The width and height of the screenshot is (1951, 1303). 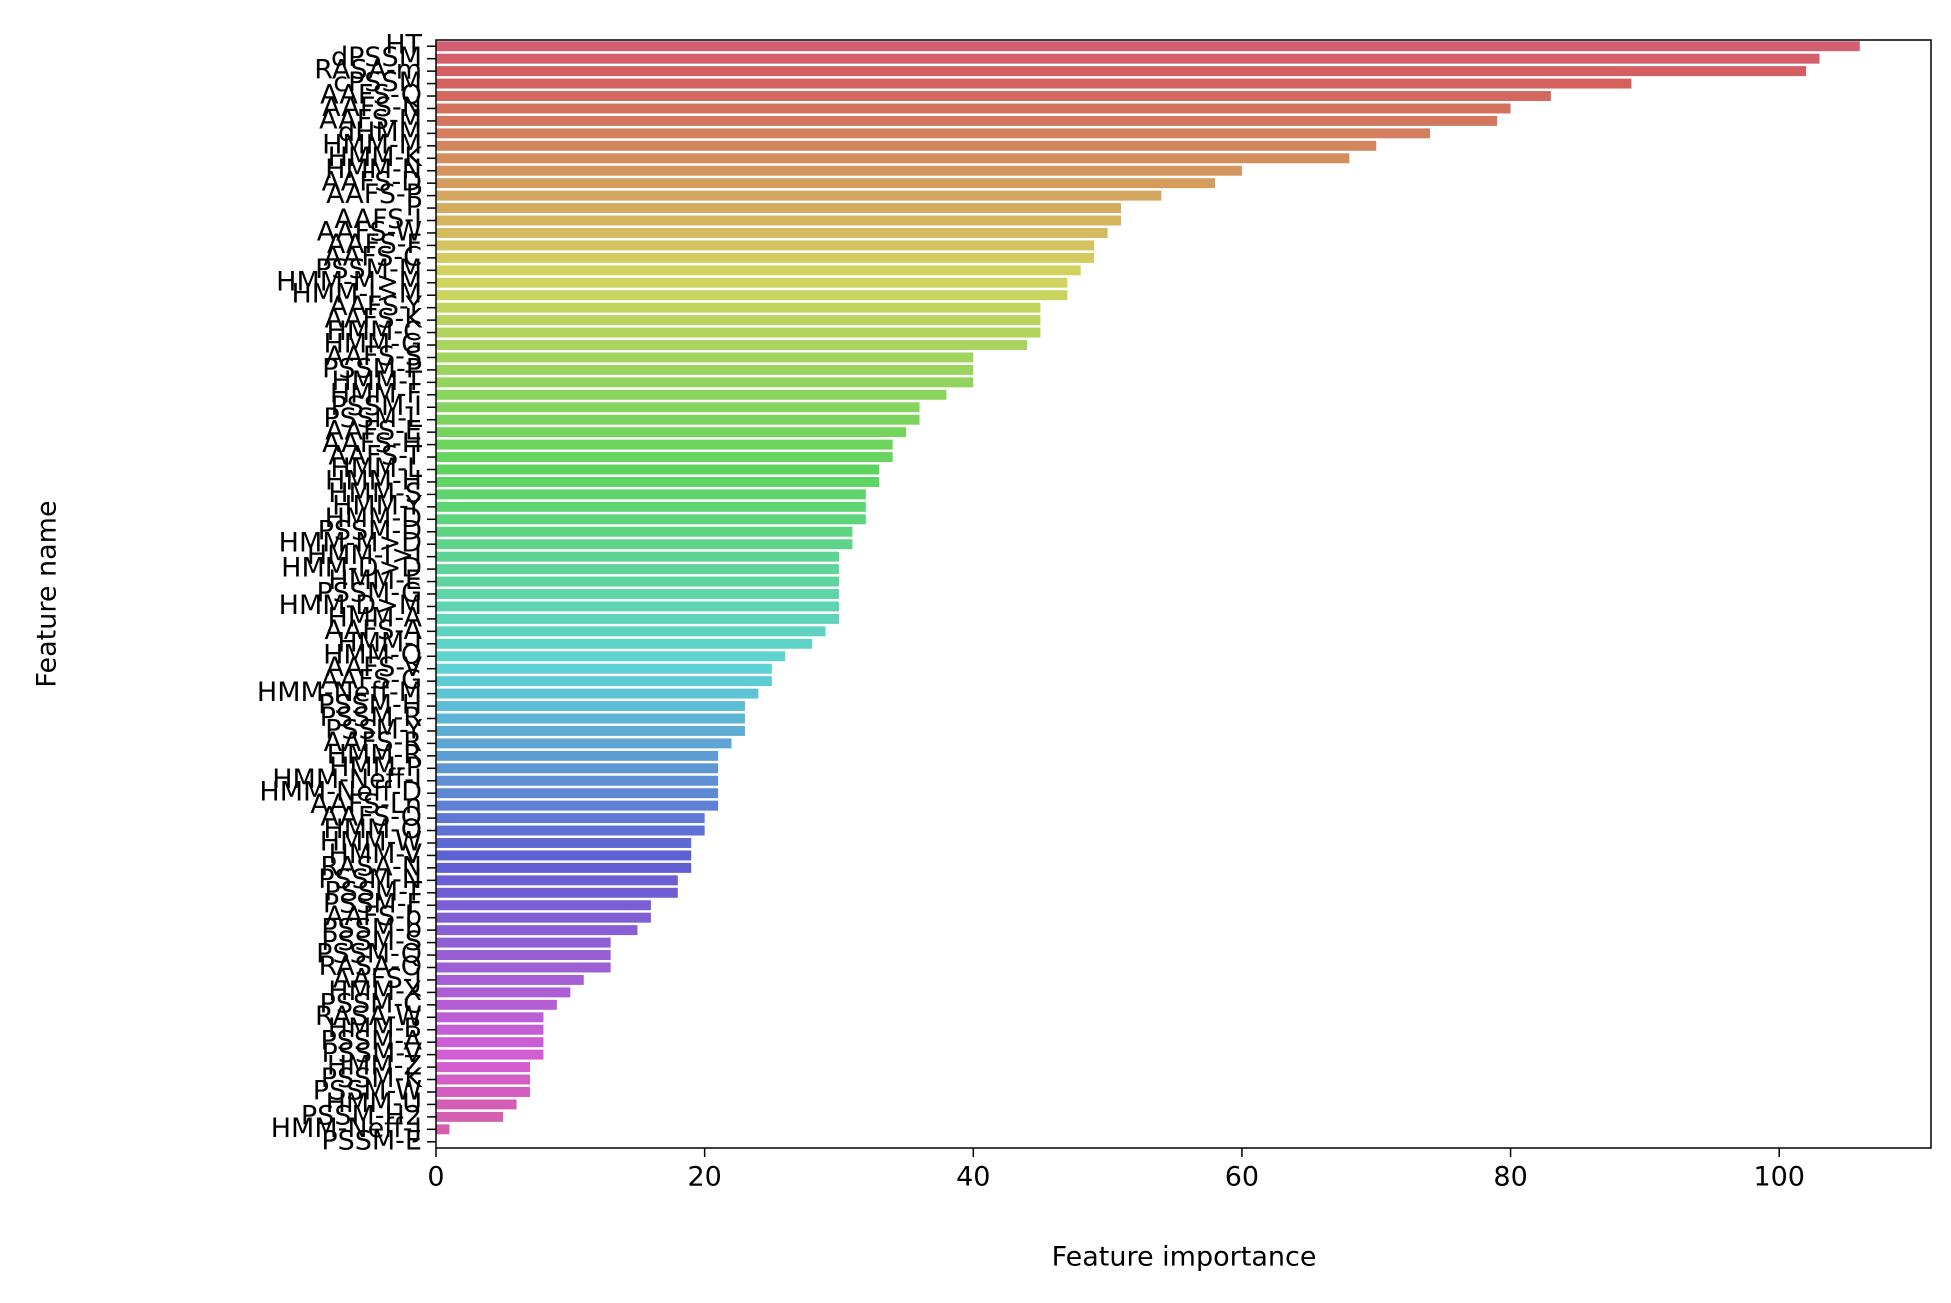 What do you see at coordinates (371, 1003) in the screenshot?
I see `y-tick-label: PSSM-C` at bounding box center [371, 1003].